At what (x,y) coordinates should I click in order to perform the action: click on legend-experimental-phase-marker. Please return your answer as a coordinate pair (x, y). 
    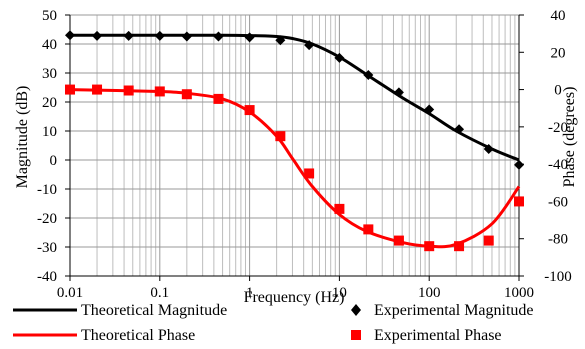
    Looking at the image, I should click on (356, 335).